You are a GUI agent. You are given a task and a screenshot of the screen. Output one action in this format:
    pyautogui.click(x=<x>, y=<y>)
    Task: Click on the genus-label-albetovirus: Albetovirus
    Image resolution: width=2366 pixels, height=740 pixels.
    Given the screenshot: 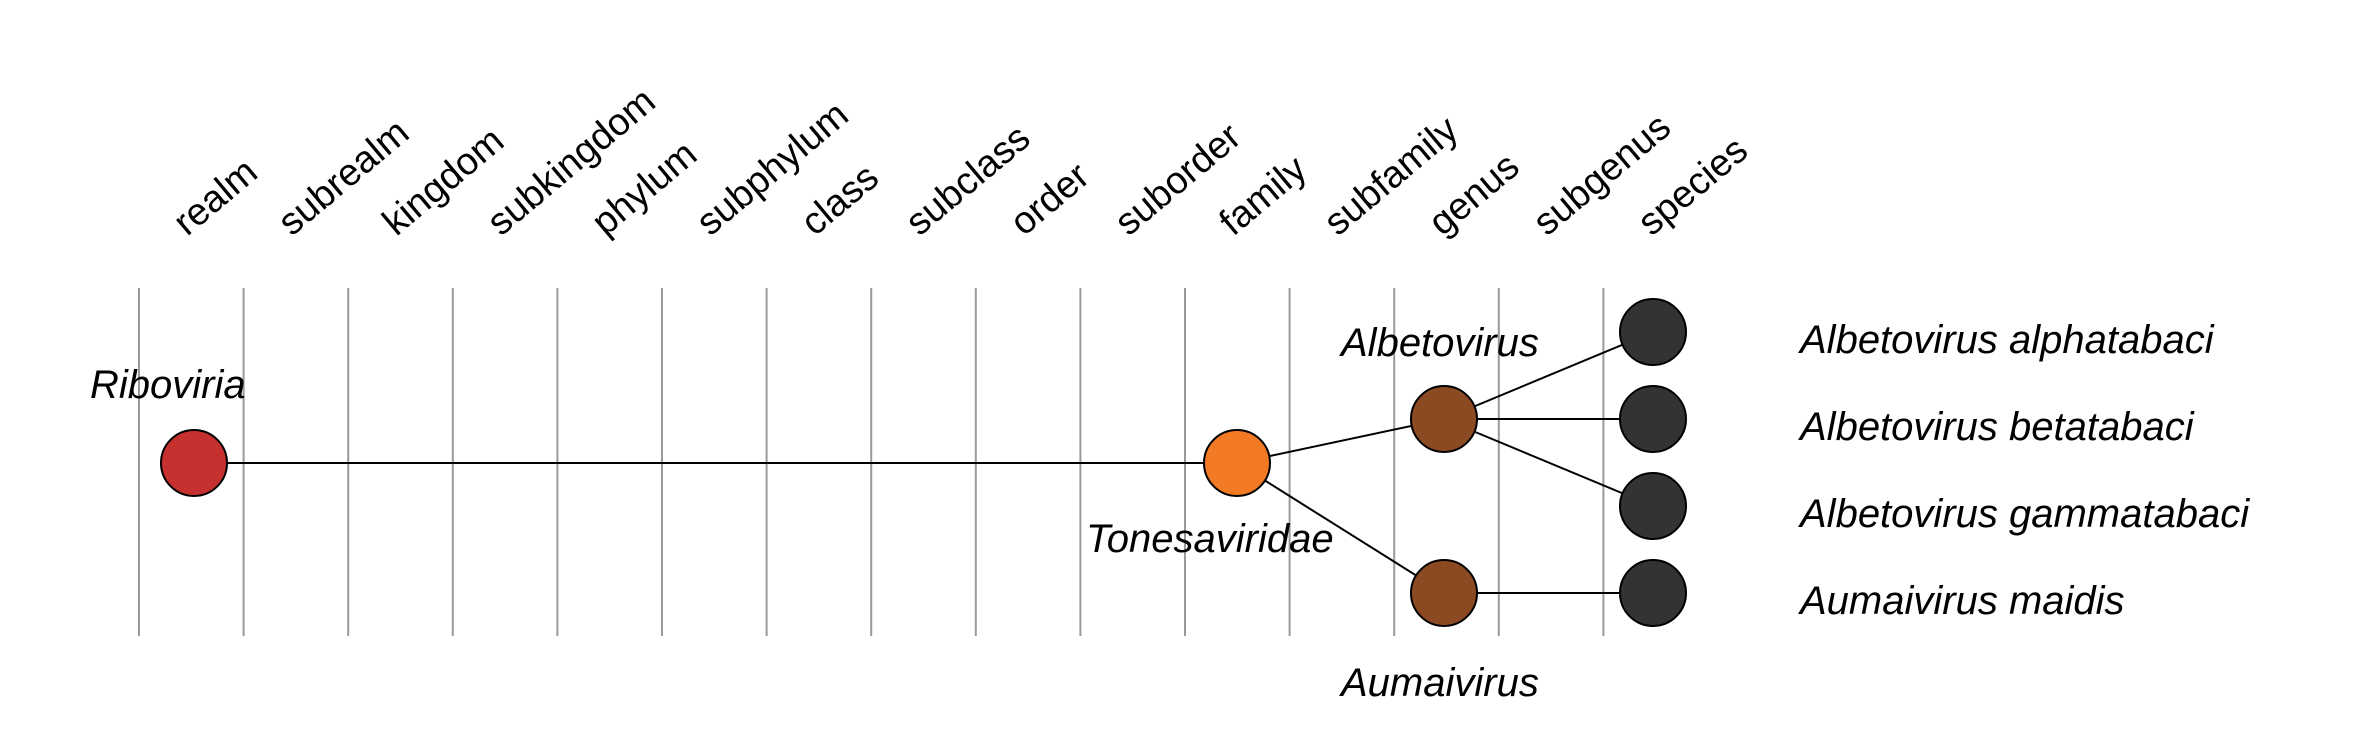 What is the action you would take?
    pyautogui.click(x=1439, y=343)
    